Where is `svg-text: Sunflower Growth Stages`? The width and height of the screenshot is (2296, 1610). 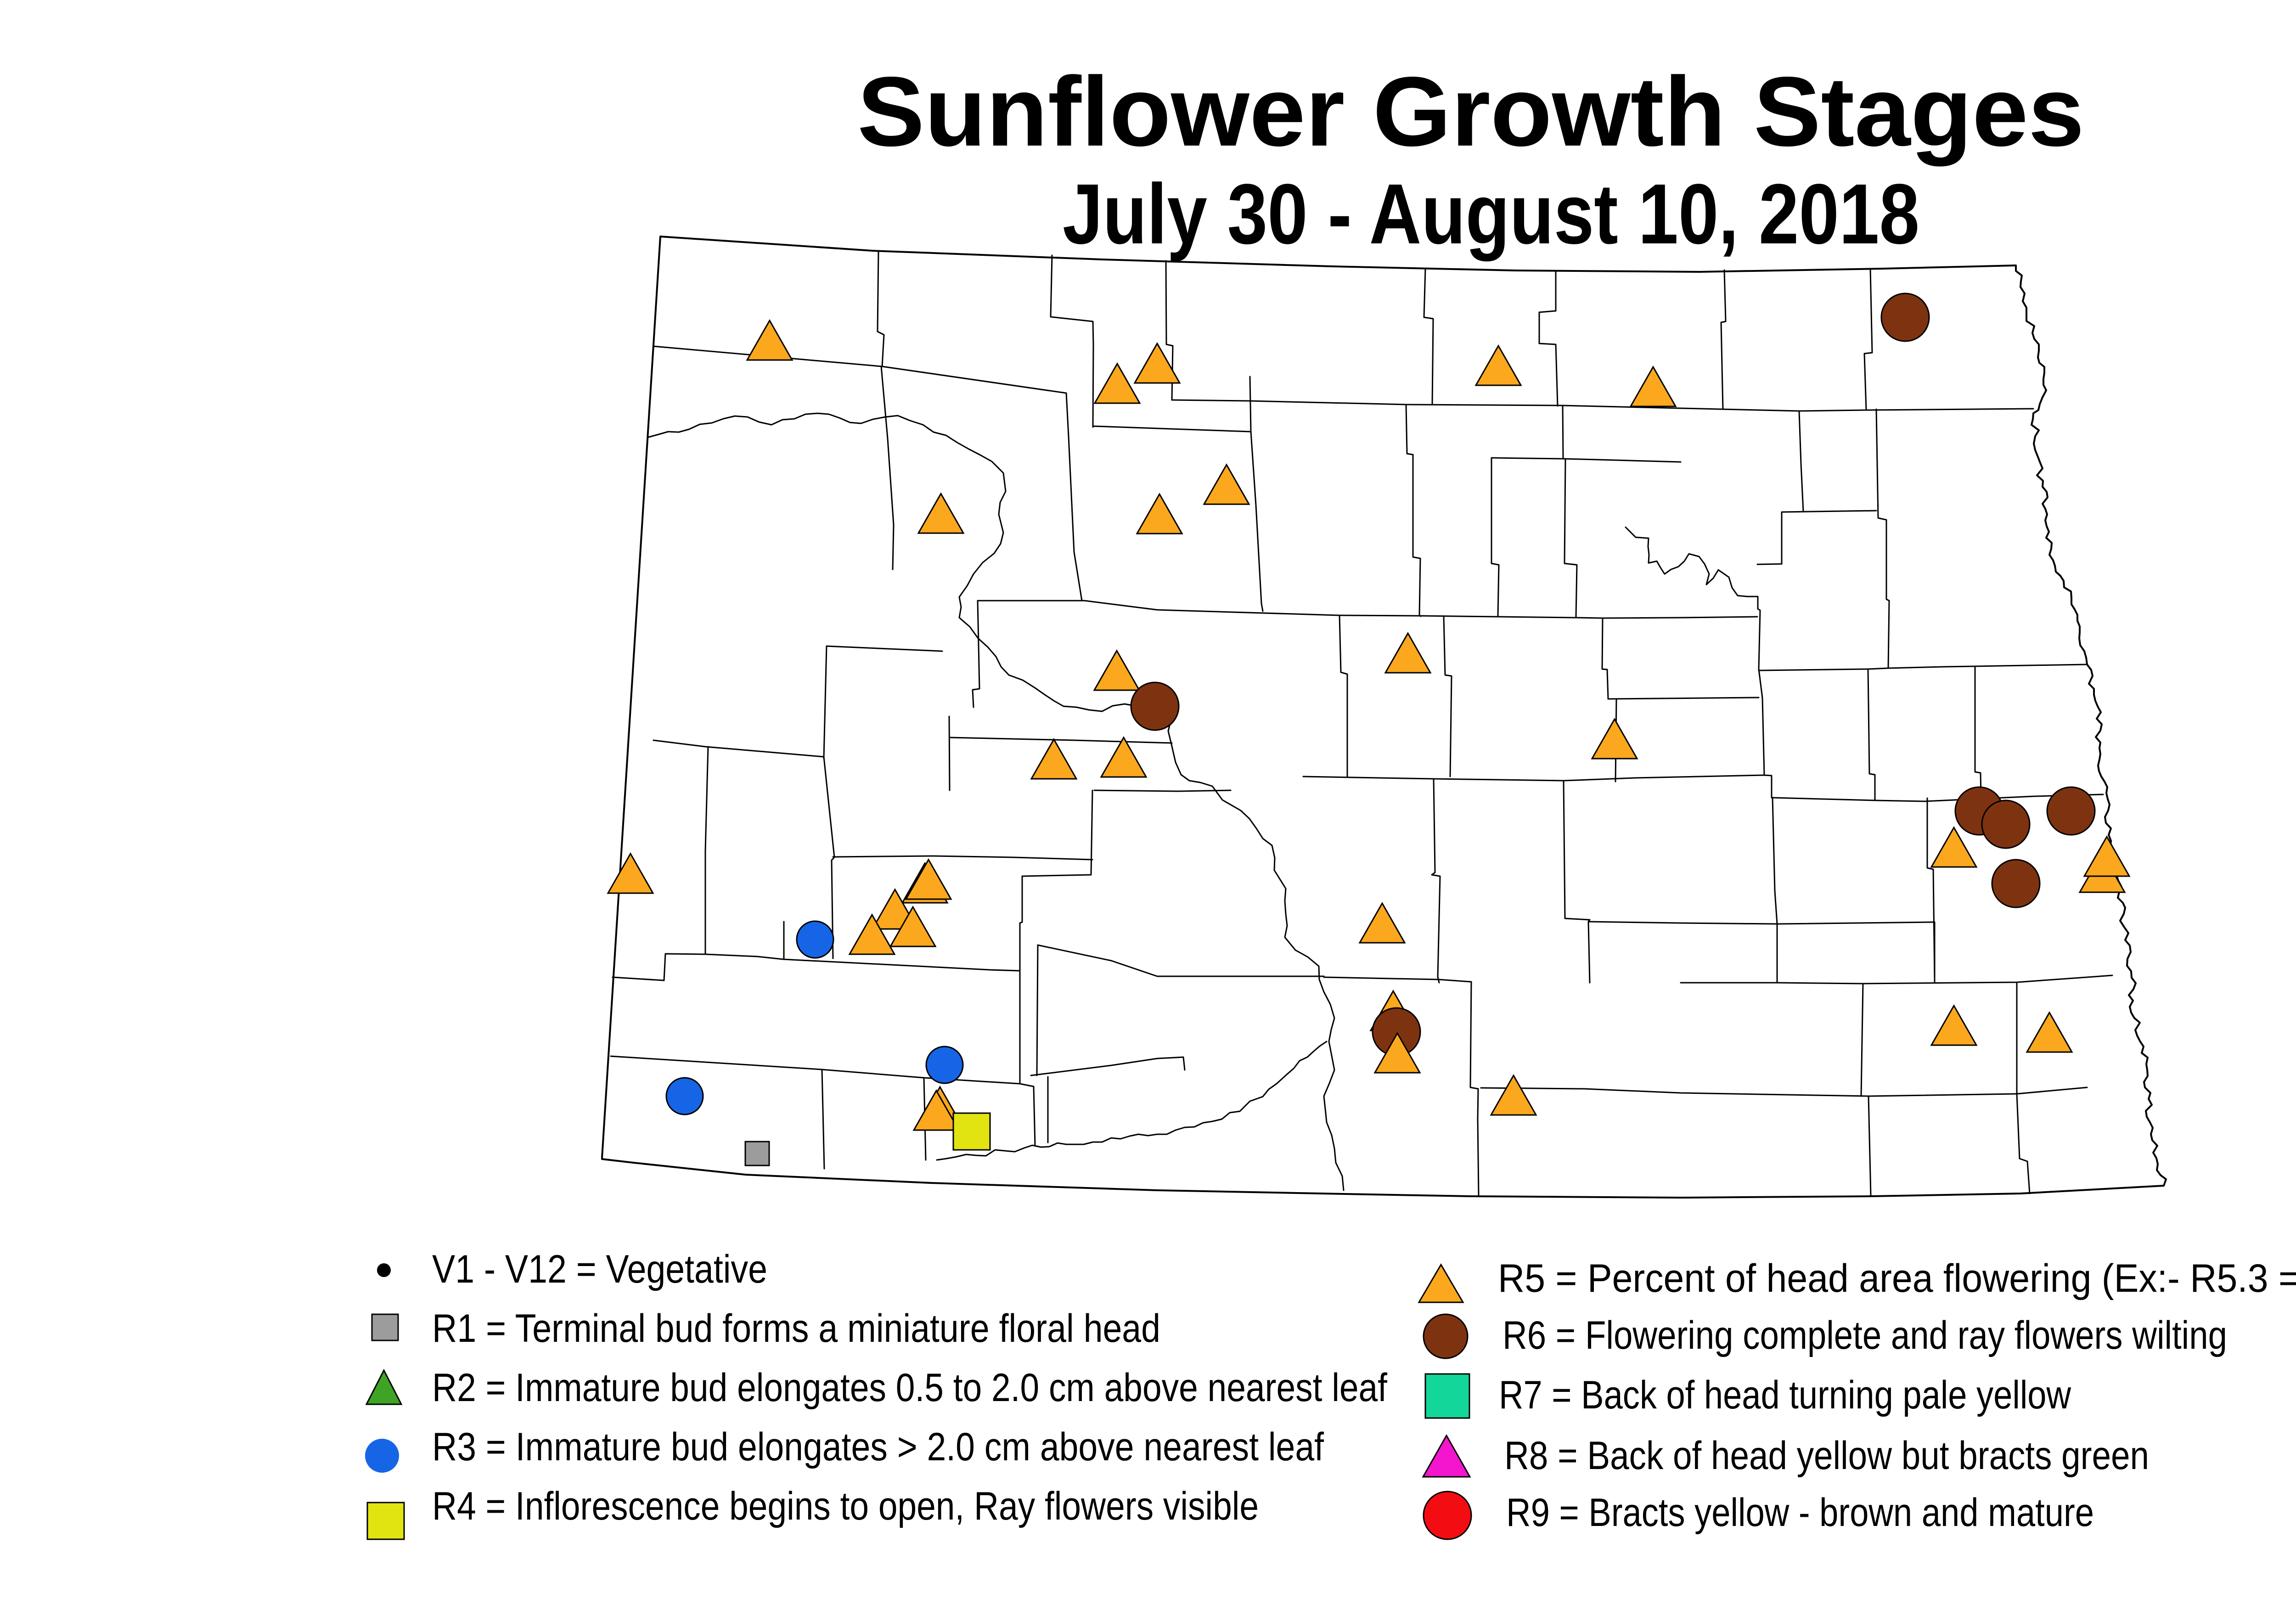 svg-text: Sunflower Growth Stages is located at coordinates (1471, 112).